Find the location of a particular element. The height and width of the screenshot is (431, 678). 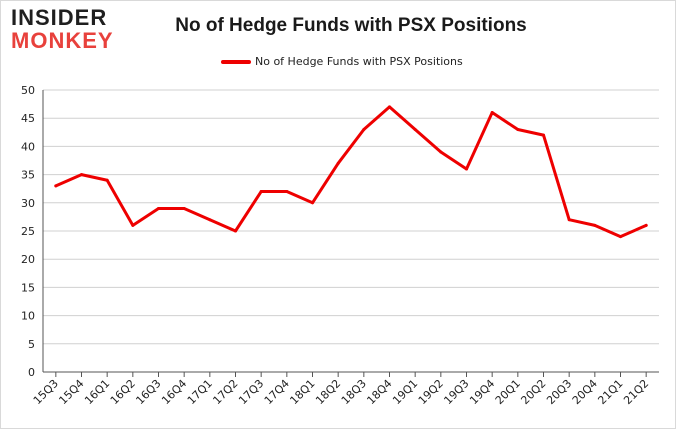

x-tick-label: 17Q2 is located at coordinates (225, 392).